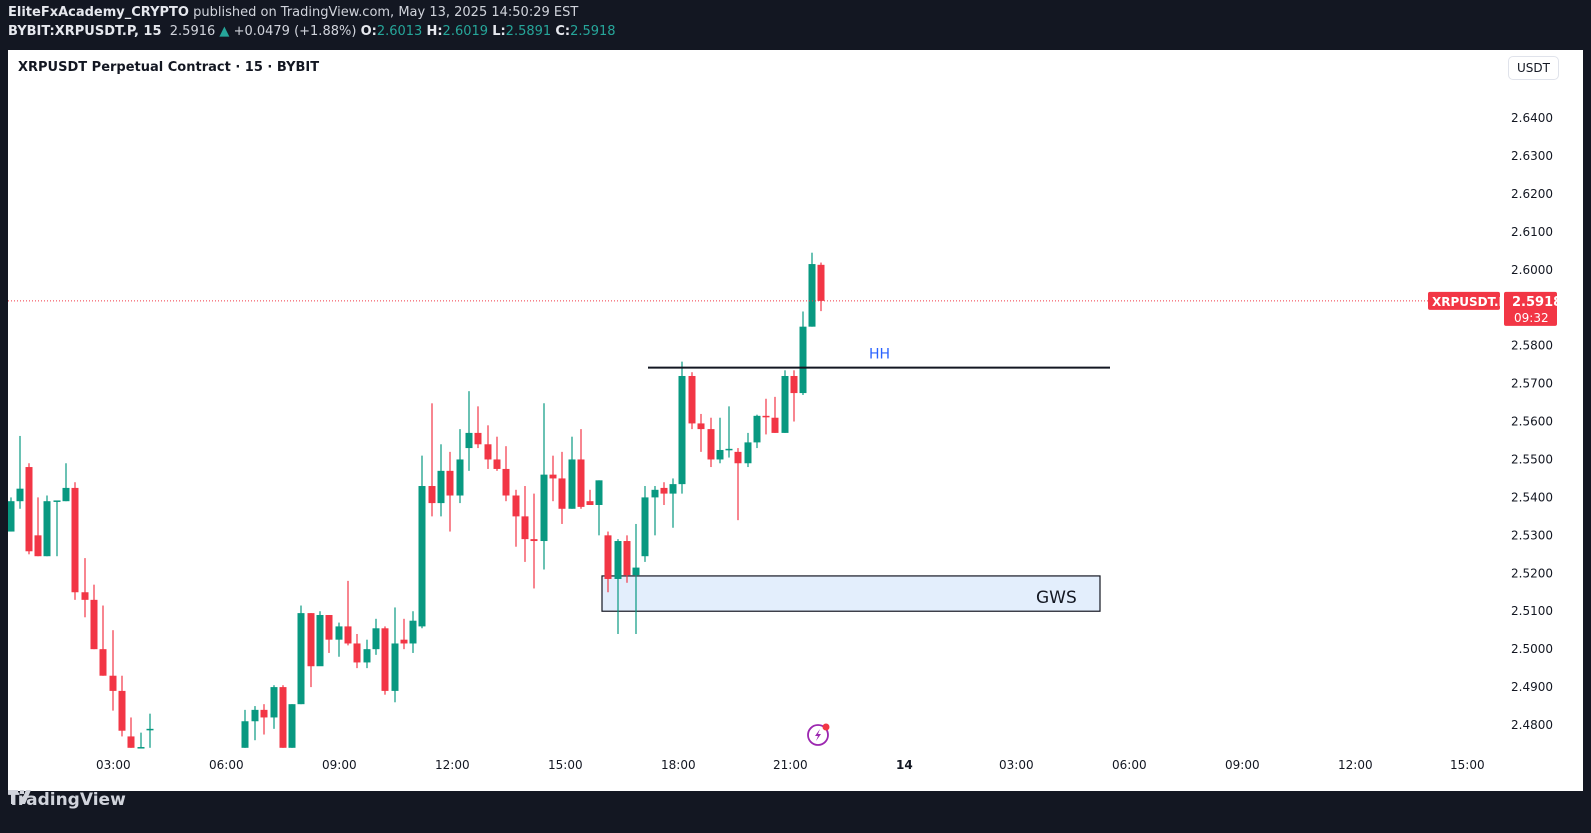  Describe the element at coordinates (1533, 68) in the screenshot. I see `currency-button: USDT` at that location.